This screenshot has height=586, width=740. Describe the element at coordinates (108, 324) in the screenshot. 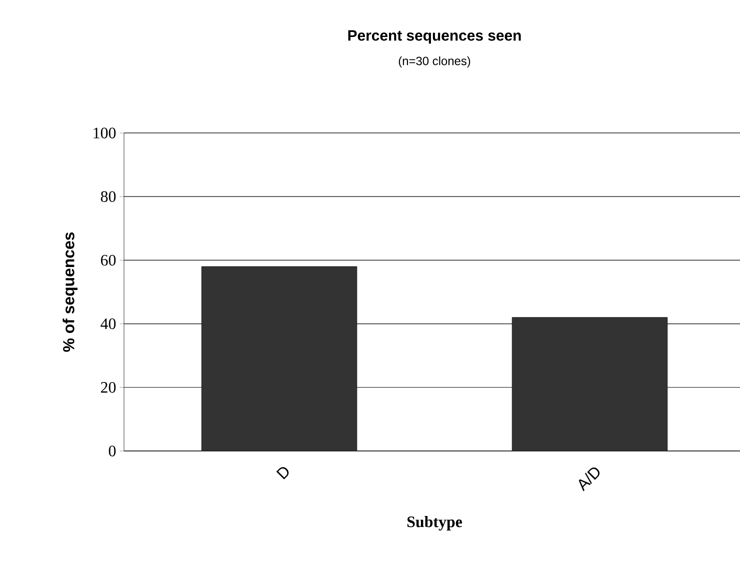

I see `y-tick-label: 40` at that location.